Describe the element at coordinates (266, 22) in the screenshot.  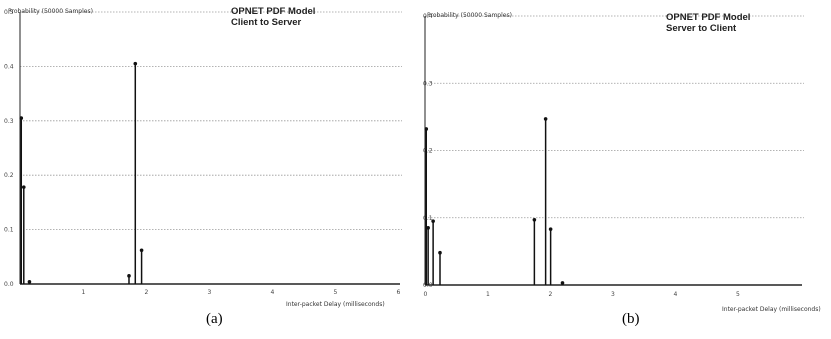
I see `chart-title-line: Client to Server` at that location.